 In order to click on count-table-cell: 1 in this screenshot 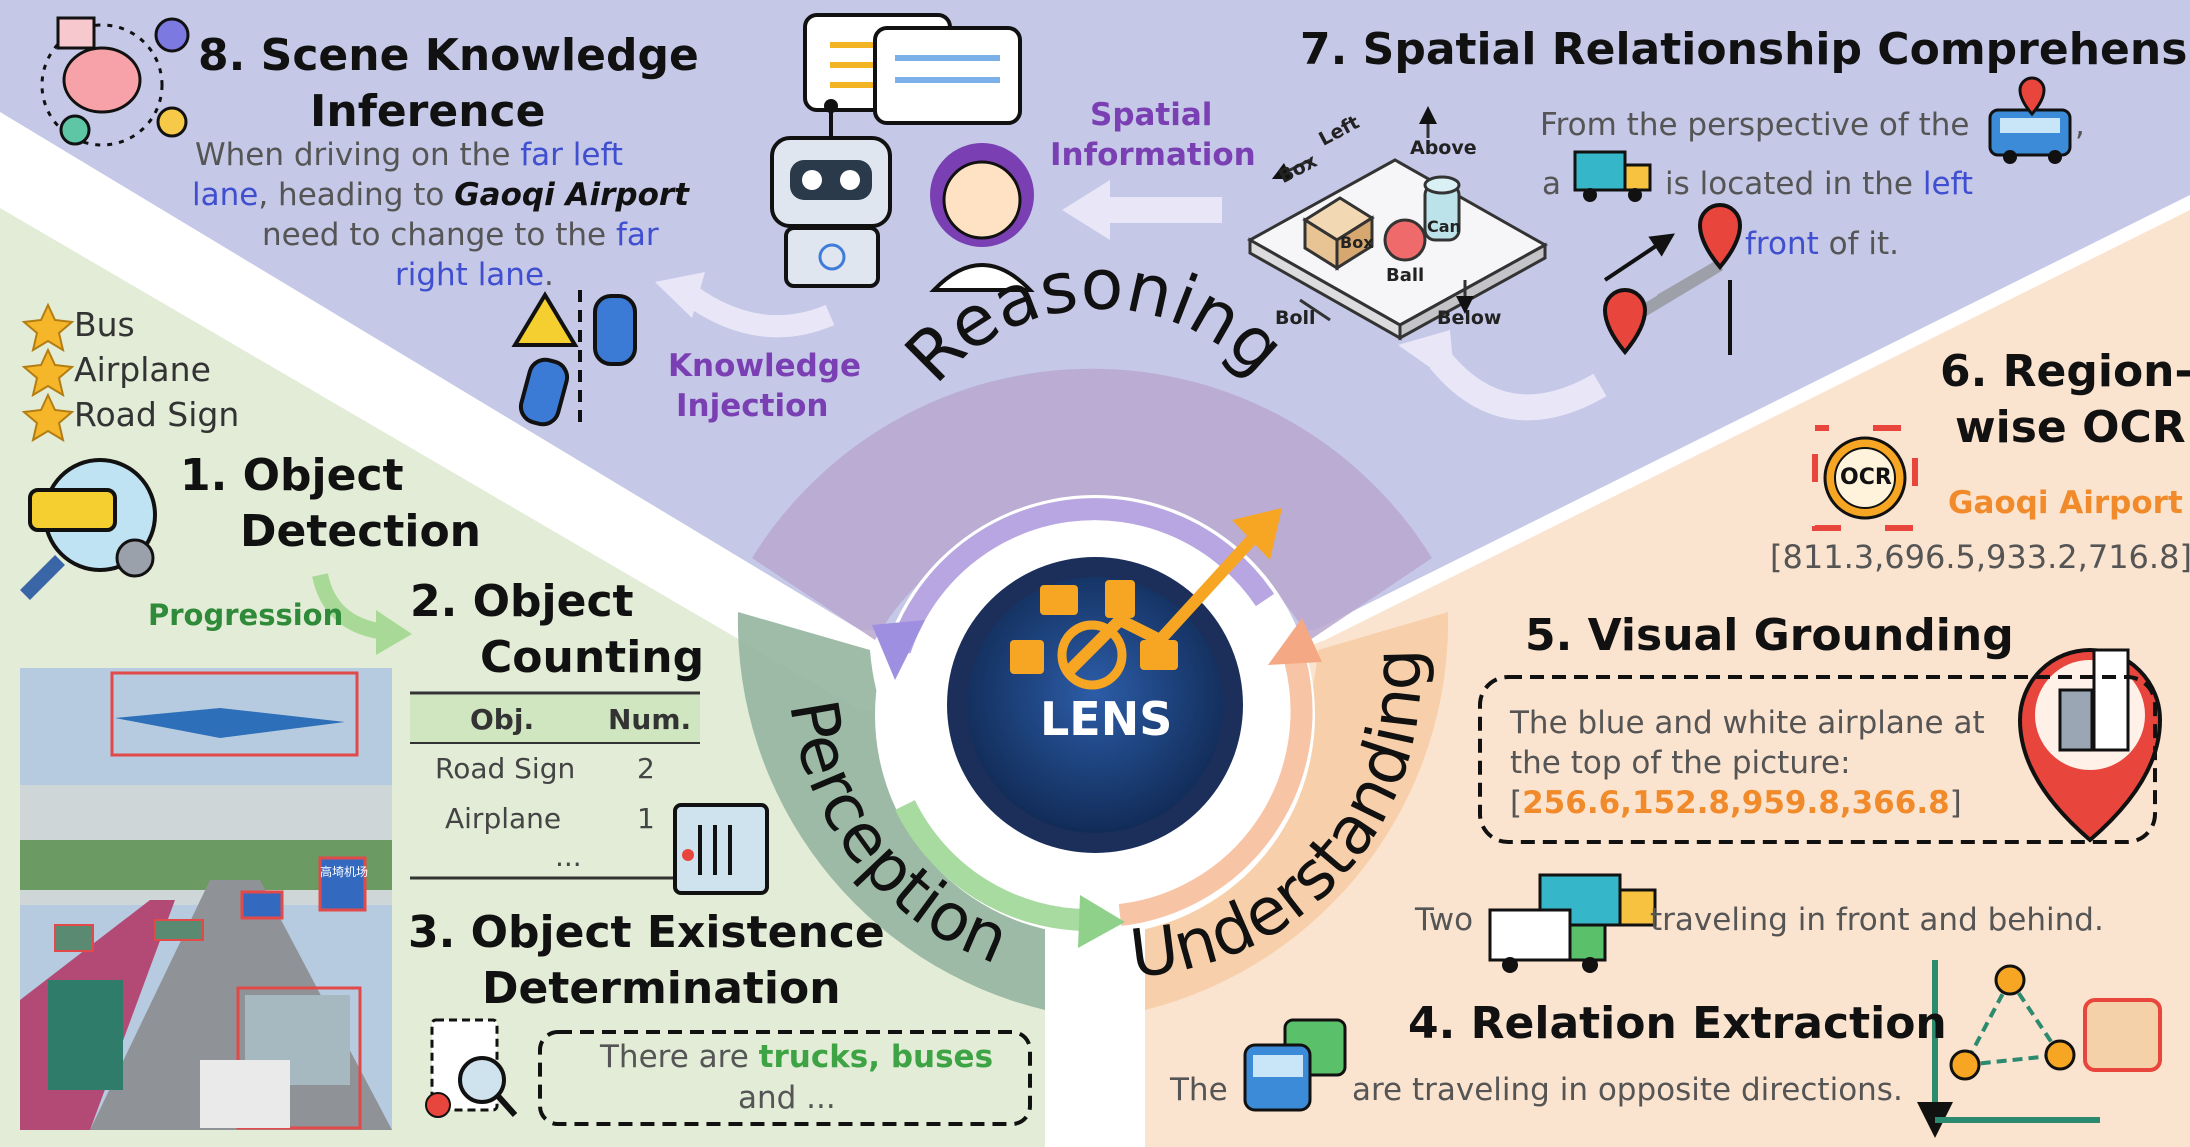, I will do `click(646, 818)`.